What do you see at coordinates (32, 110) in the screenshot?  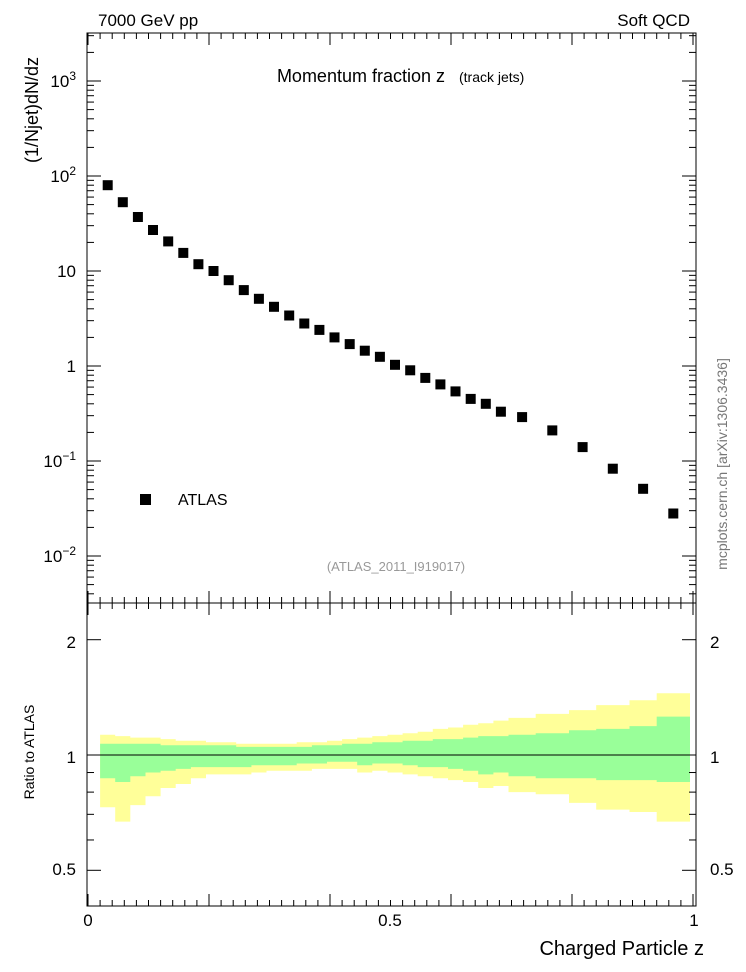 I see `y-axis-label: (1/Njet)dN/dz` at bounding box center [32, 110].